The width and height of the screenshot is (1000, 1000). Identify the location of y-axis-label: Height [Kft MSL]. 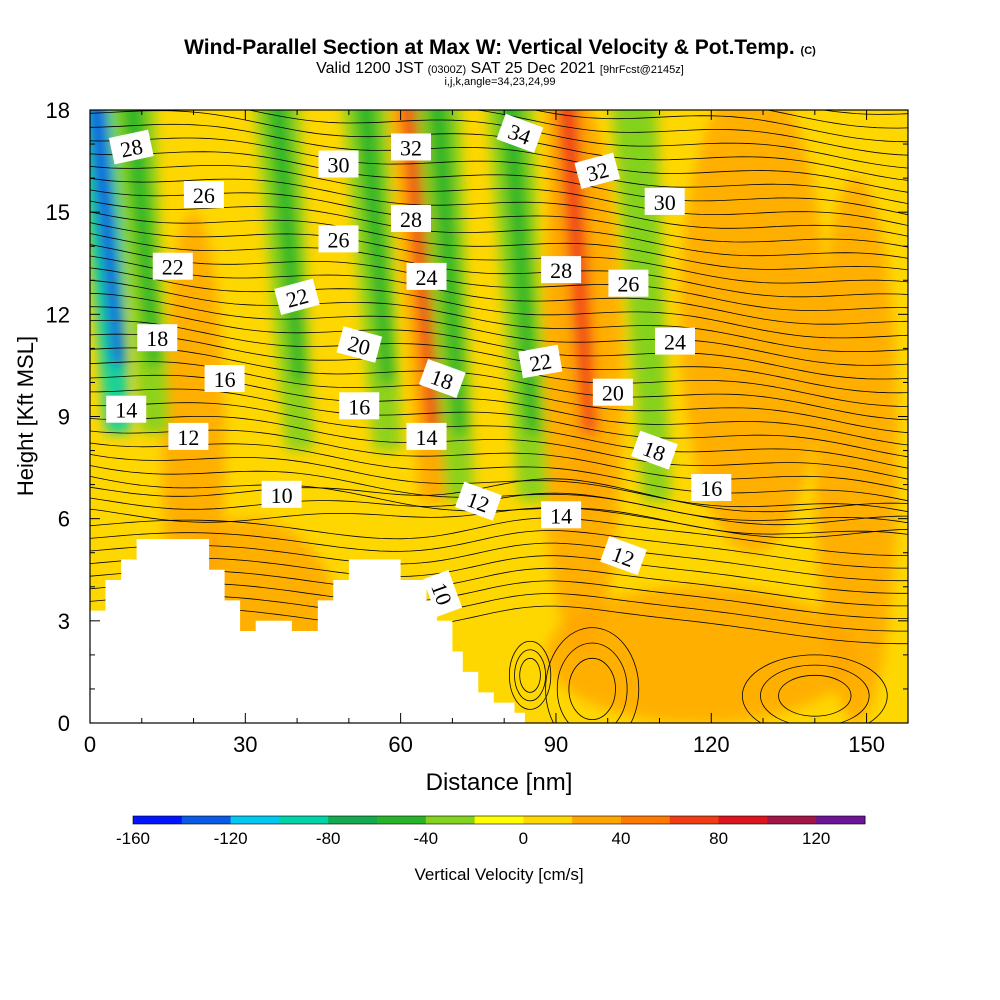
(25, 416).